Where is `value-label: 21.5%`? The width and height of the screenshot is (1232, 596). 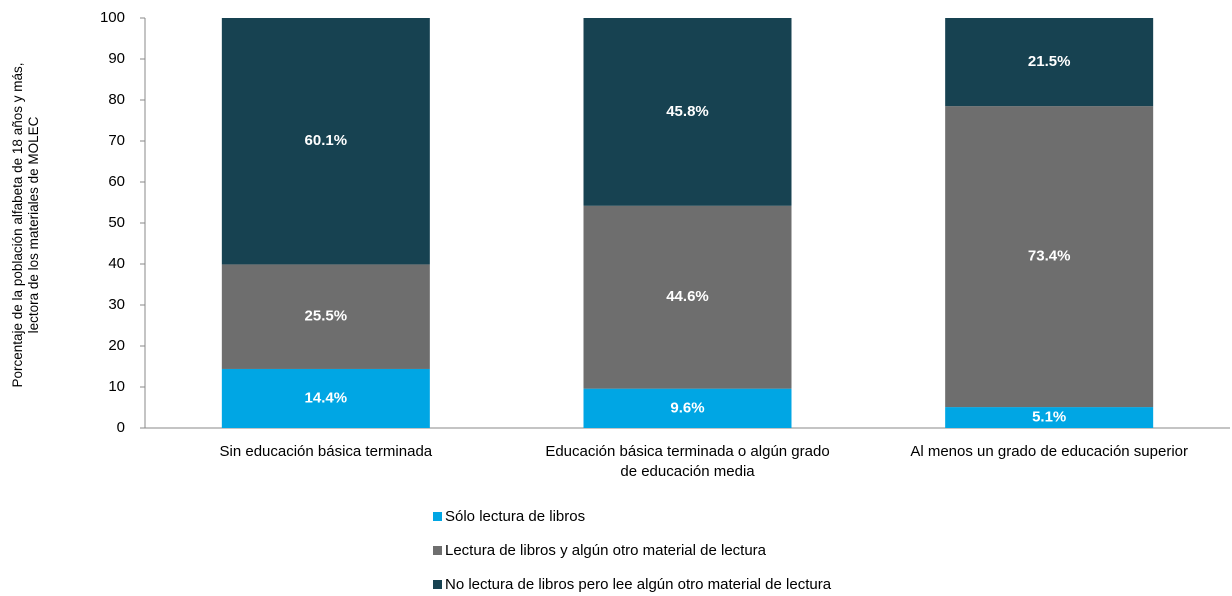
value-label: 21.5% is located at coordinates (1049, 61).